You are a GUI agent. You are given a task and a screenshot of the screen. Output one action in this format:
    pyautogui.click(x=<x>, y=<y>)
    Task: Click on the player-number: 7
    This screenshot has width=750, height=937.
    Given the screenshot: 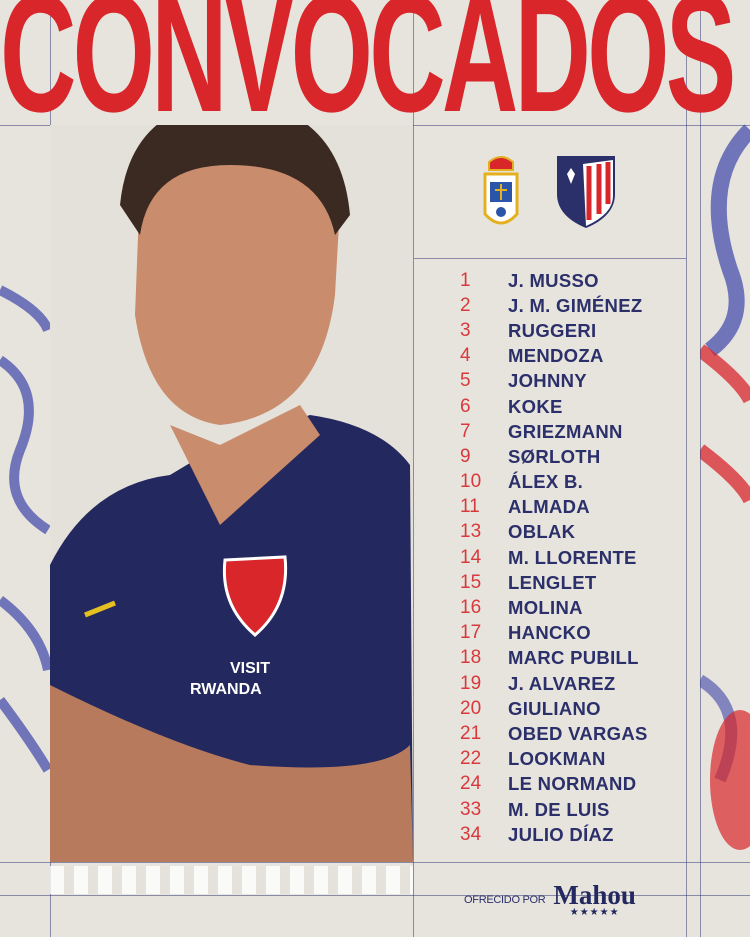 What is the action you would take?
    pyautogui.click(x=465, y=431)
    